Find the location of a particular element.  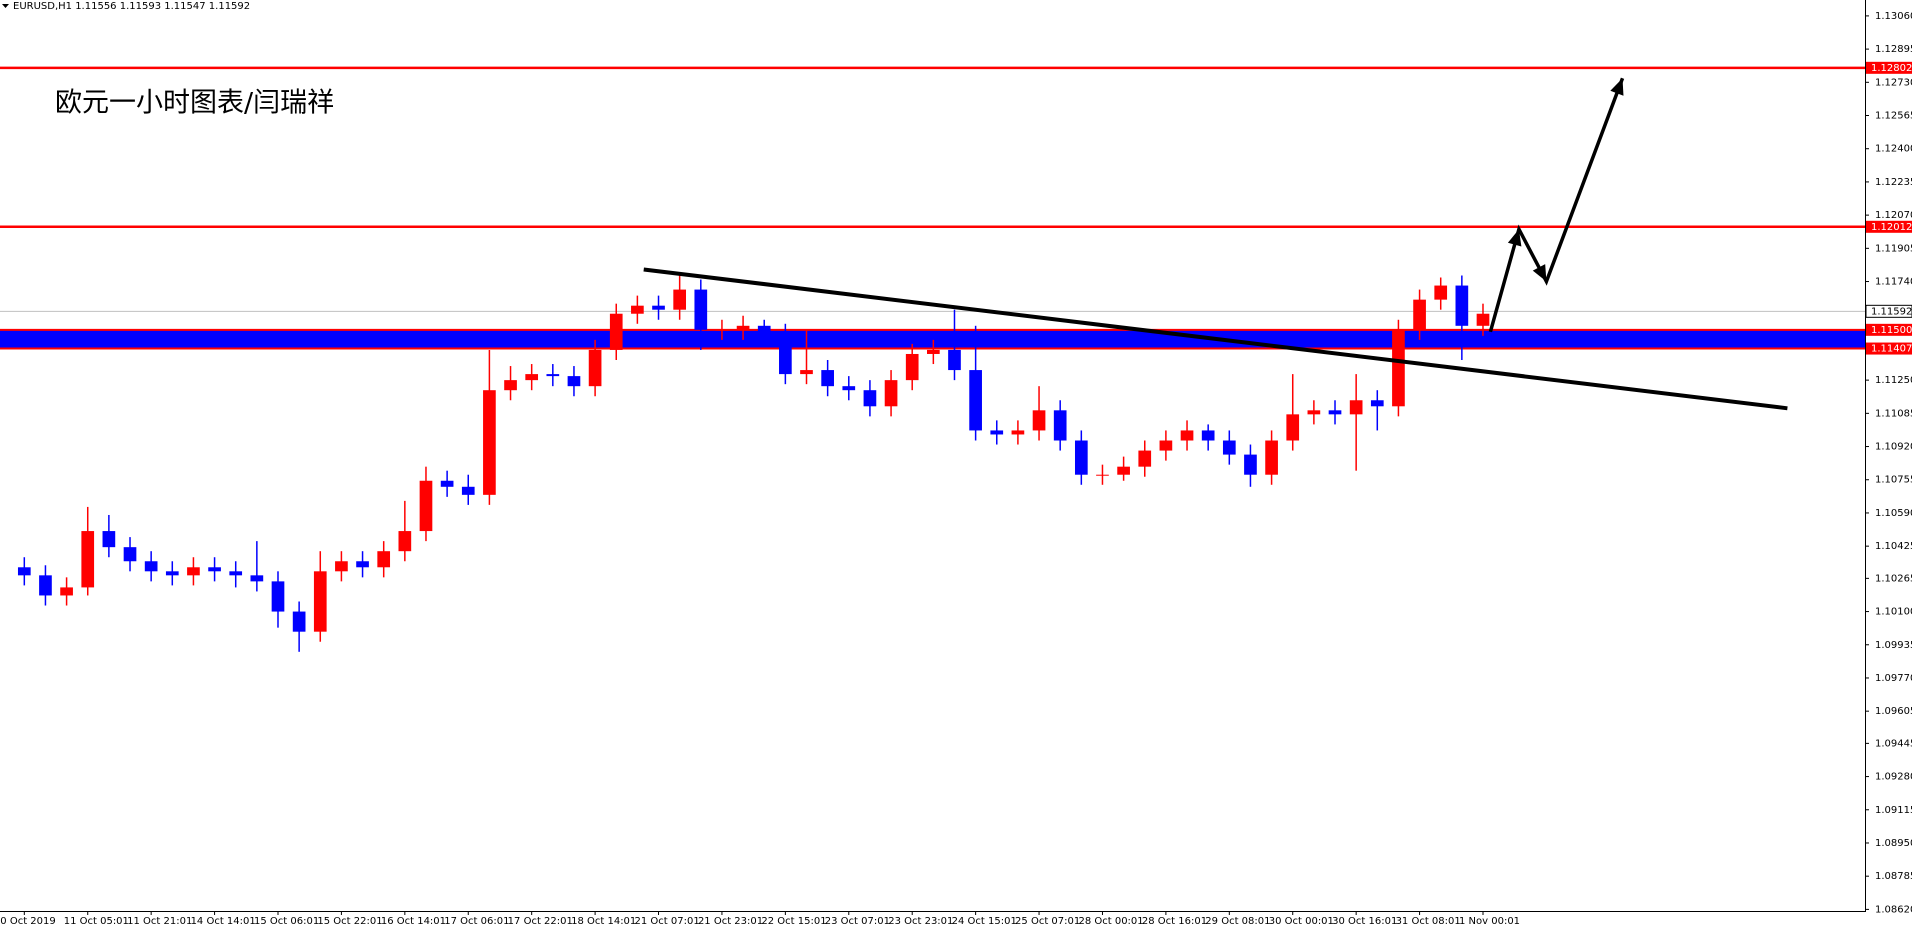

y-tick-label: 1.11250 is located at coordinates (1893, 380).